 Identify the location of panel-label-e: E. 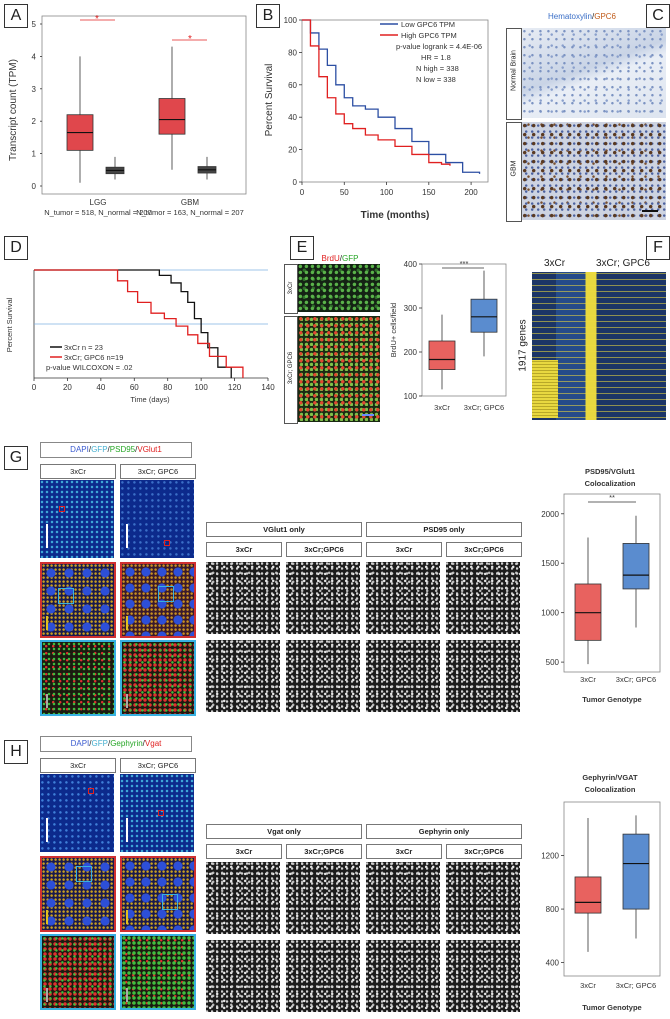
(302, 248).